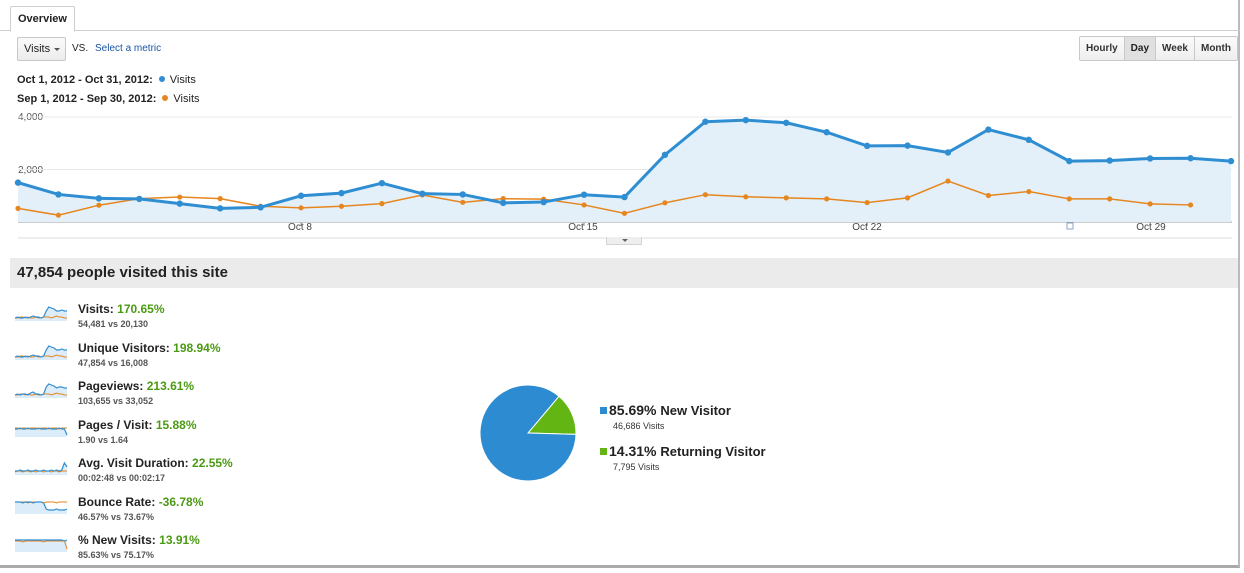 The height and width of the screenshot is (573, 1244). I want to click on returning-visitor-label-line: 14.31% Returning Visitor, so click(687, 451).